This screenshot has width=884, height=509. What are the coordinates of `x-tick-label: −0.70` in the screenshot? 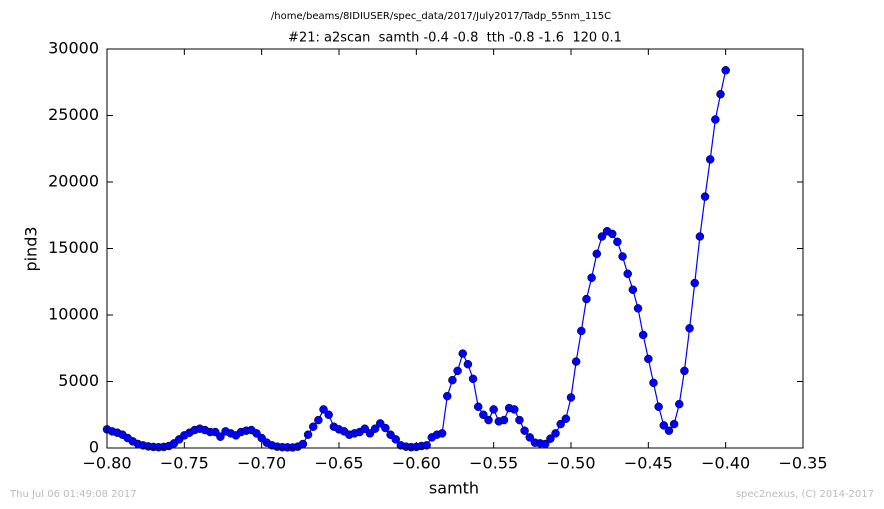 It's located at (261, 463).